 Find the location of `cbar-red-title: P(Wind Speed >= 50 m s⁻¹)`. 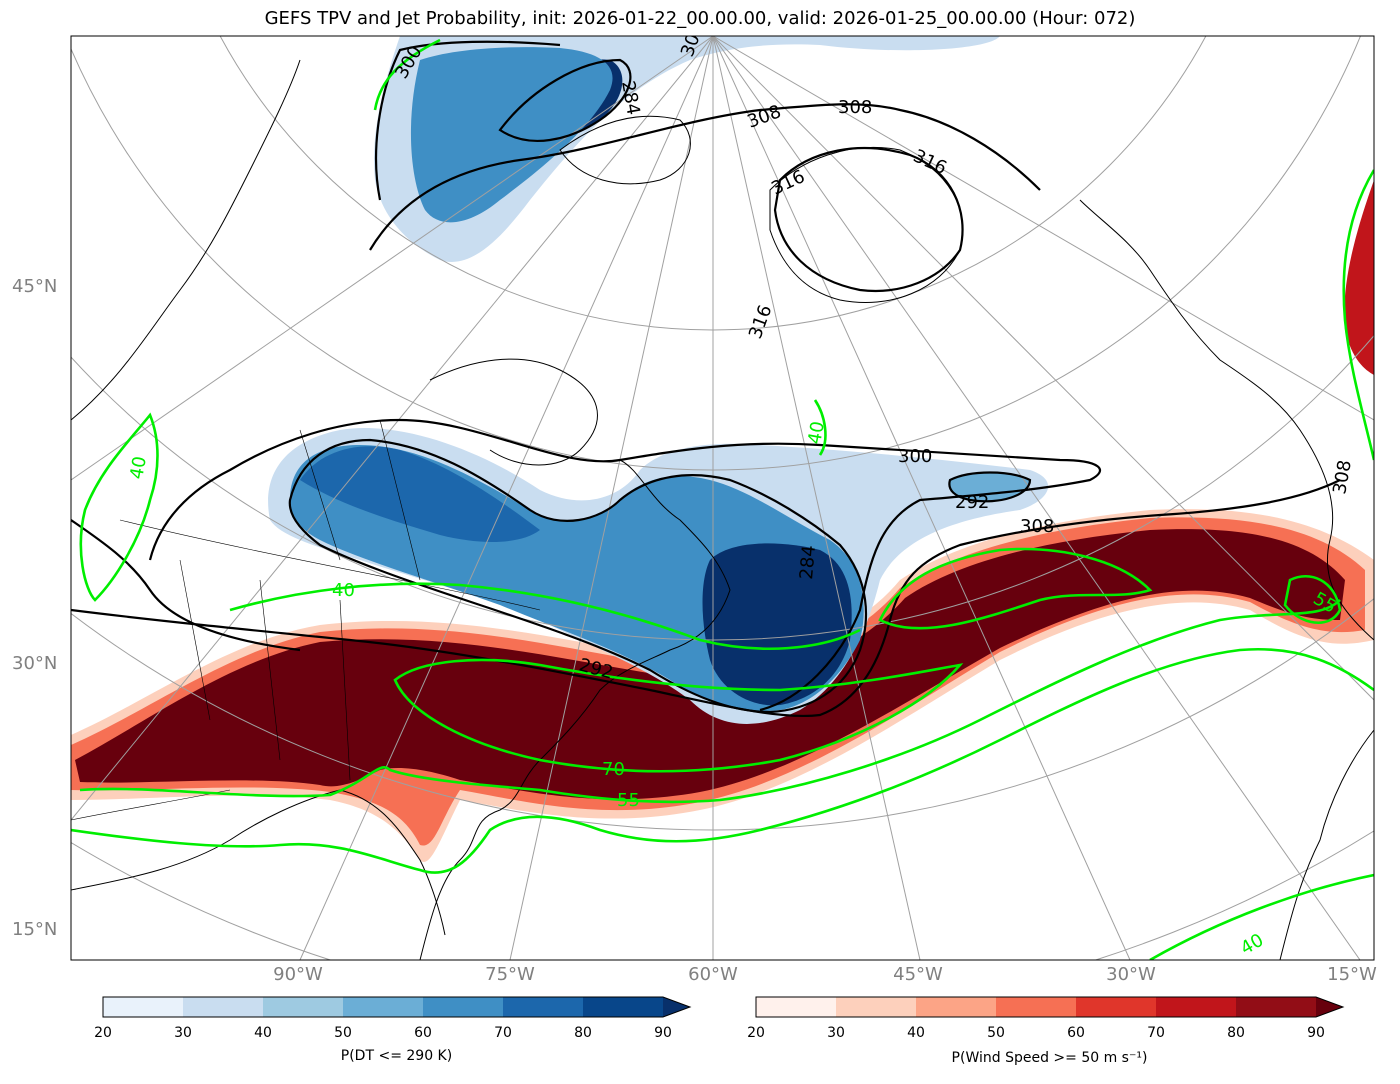

cbar-red-title: P(Wind Speed >= 50 m s⁻¹) is located at coordinates (1049, 1058).